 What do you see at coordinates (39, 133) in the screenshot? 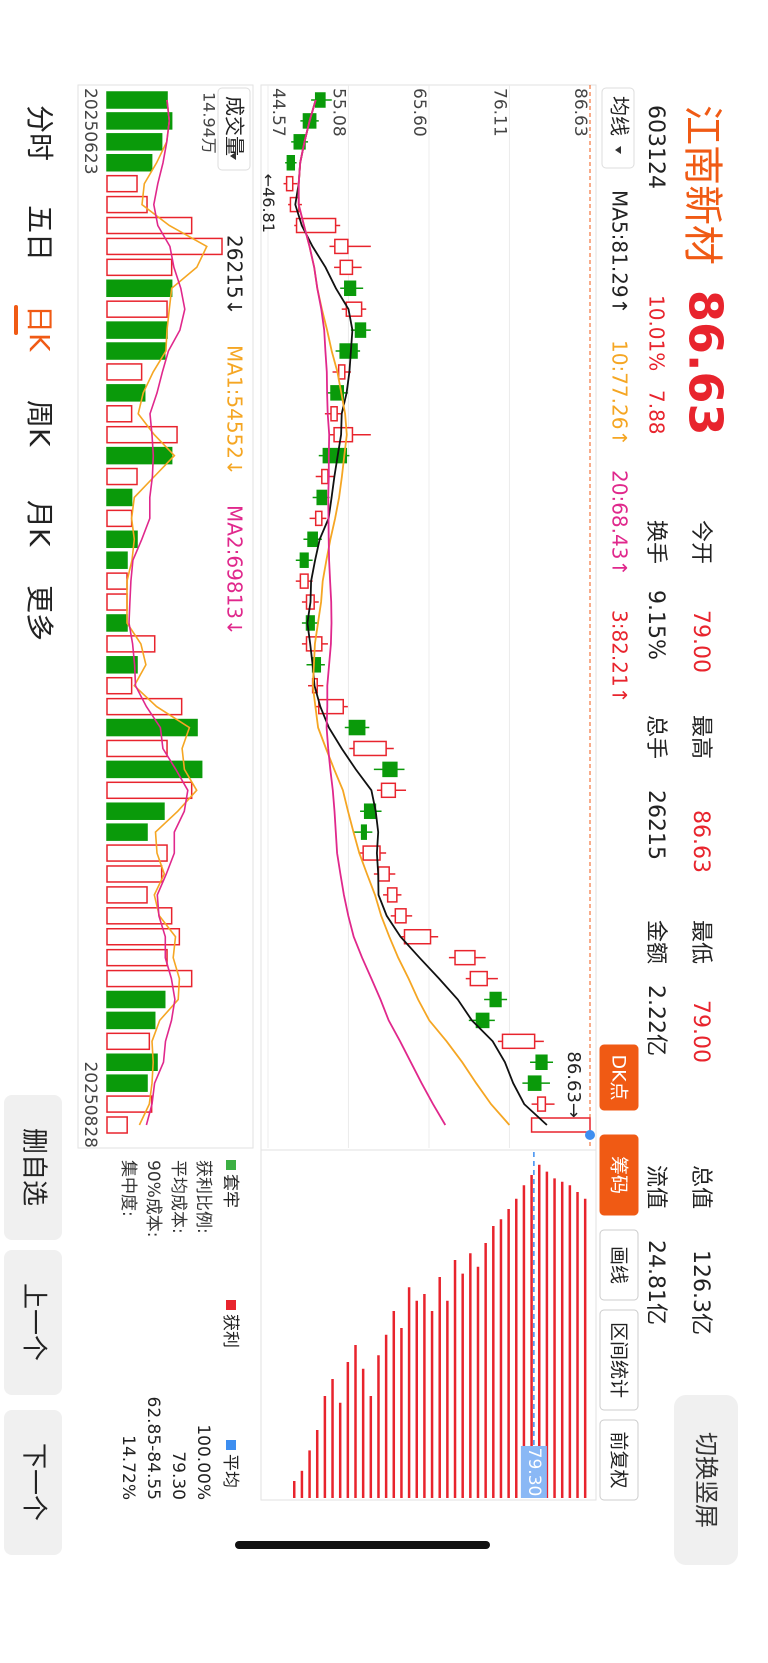
I see `period-tab: 分时` at bounding box center [39, 133].